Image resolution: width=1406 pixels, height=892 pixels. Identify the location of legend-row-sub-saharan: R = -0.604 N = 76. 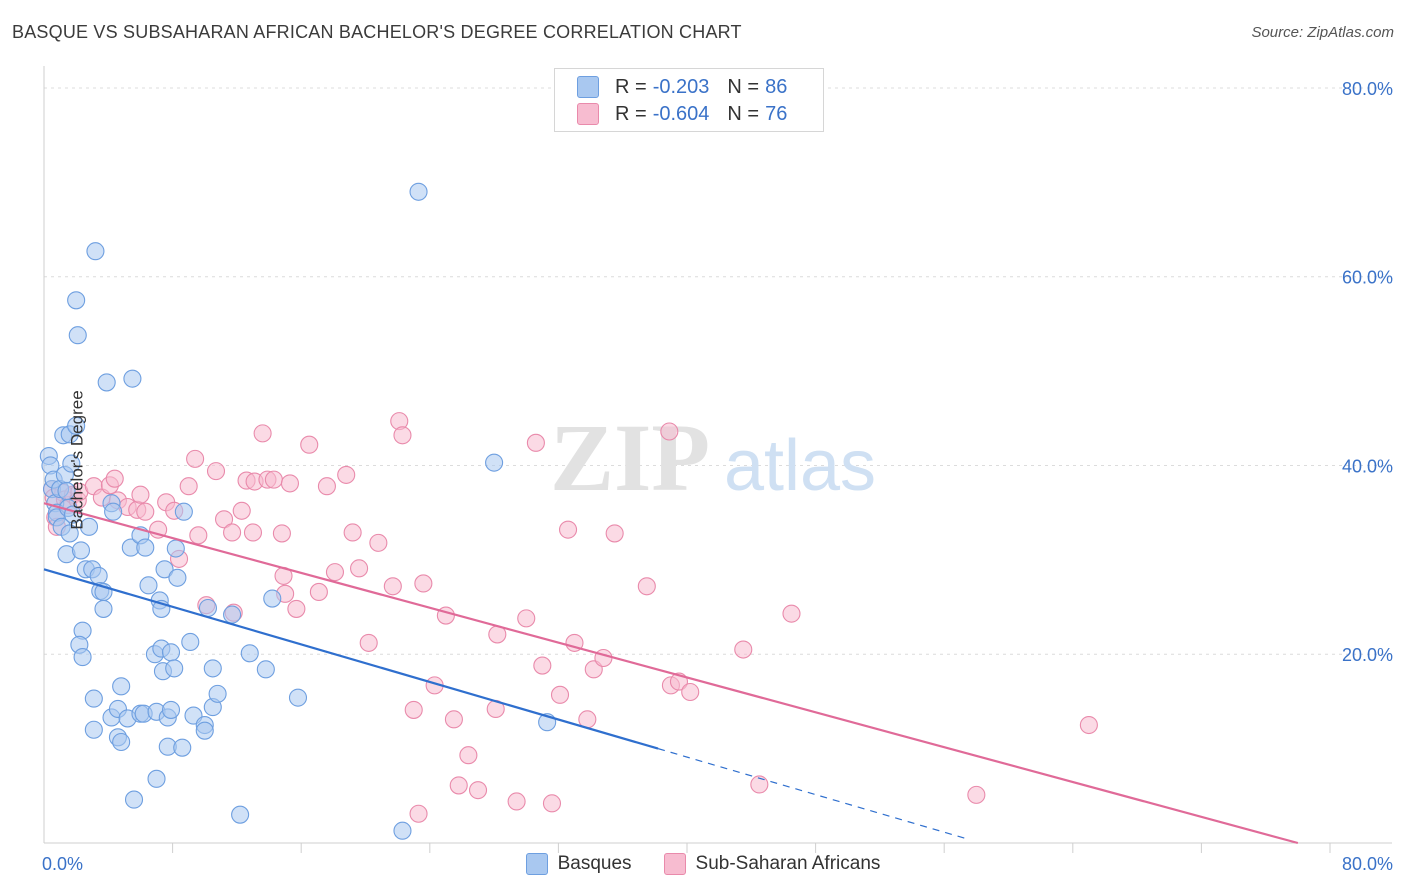
(682, 114).